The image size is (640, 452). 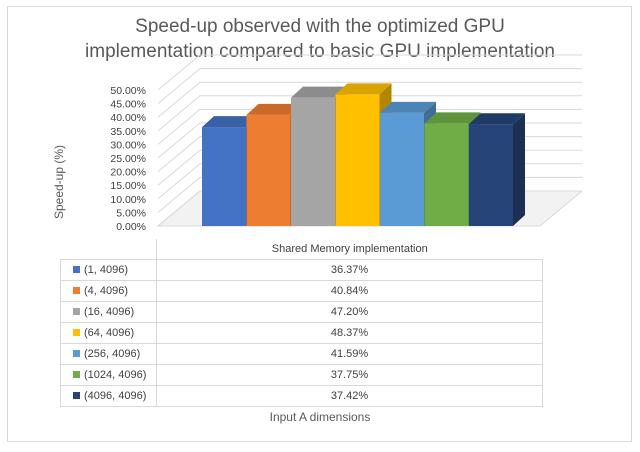 I want to click on data-table-category-header: Shared Memory implementation, so click(x=349, y=249).